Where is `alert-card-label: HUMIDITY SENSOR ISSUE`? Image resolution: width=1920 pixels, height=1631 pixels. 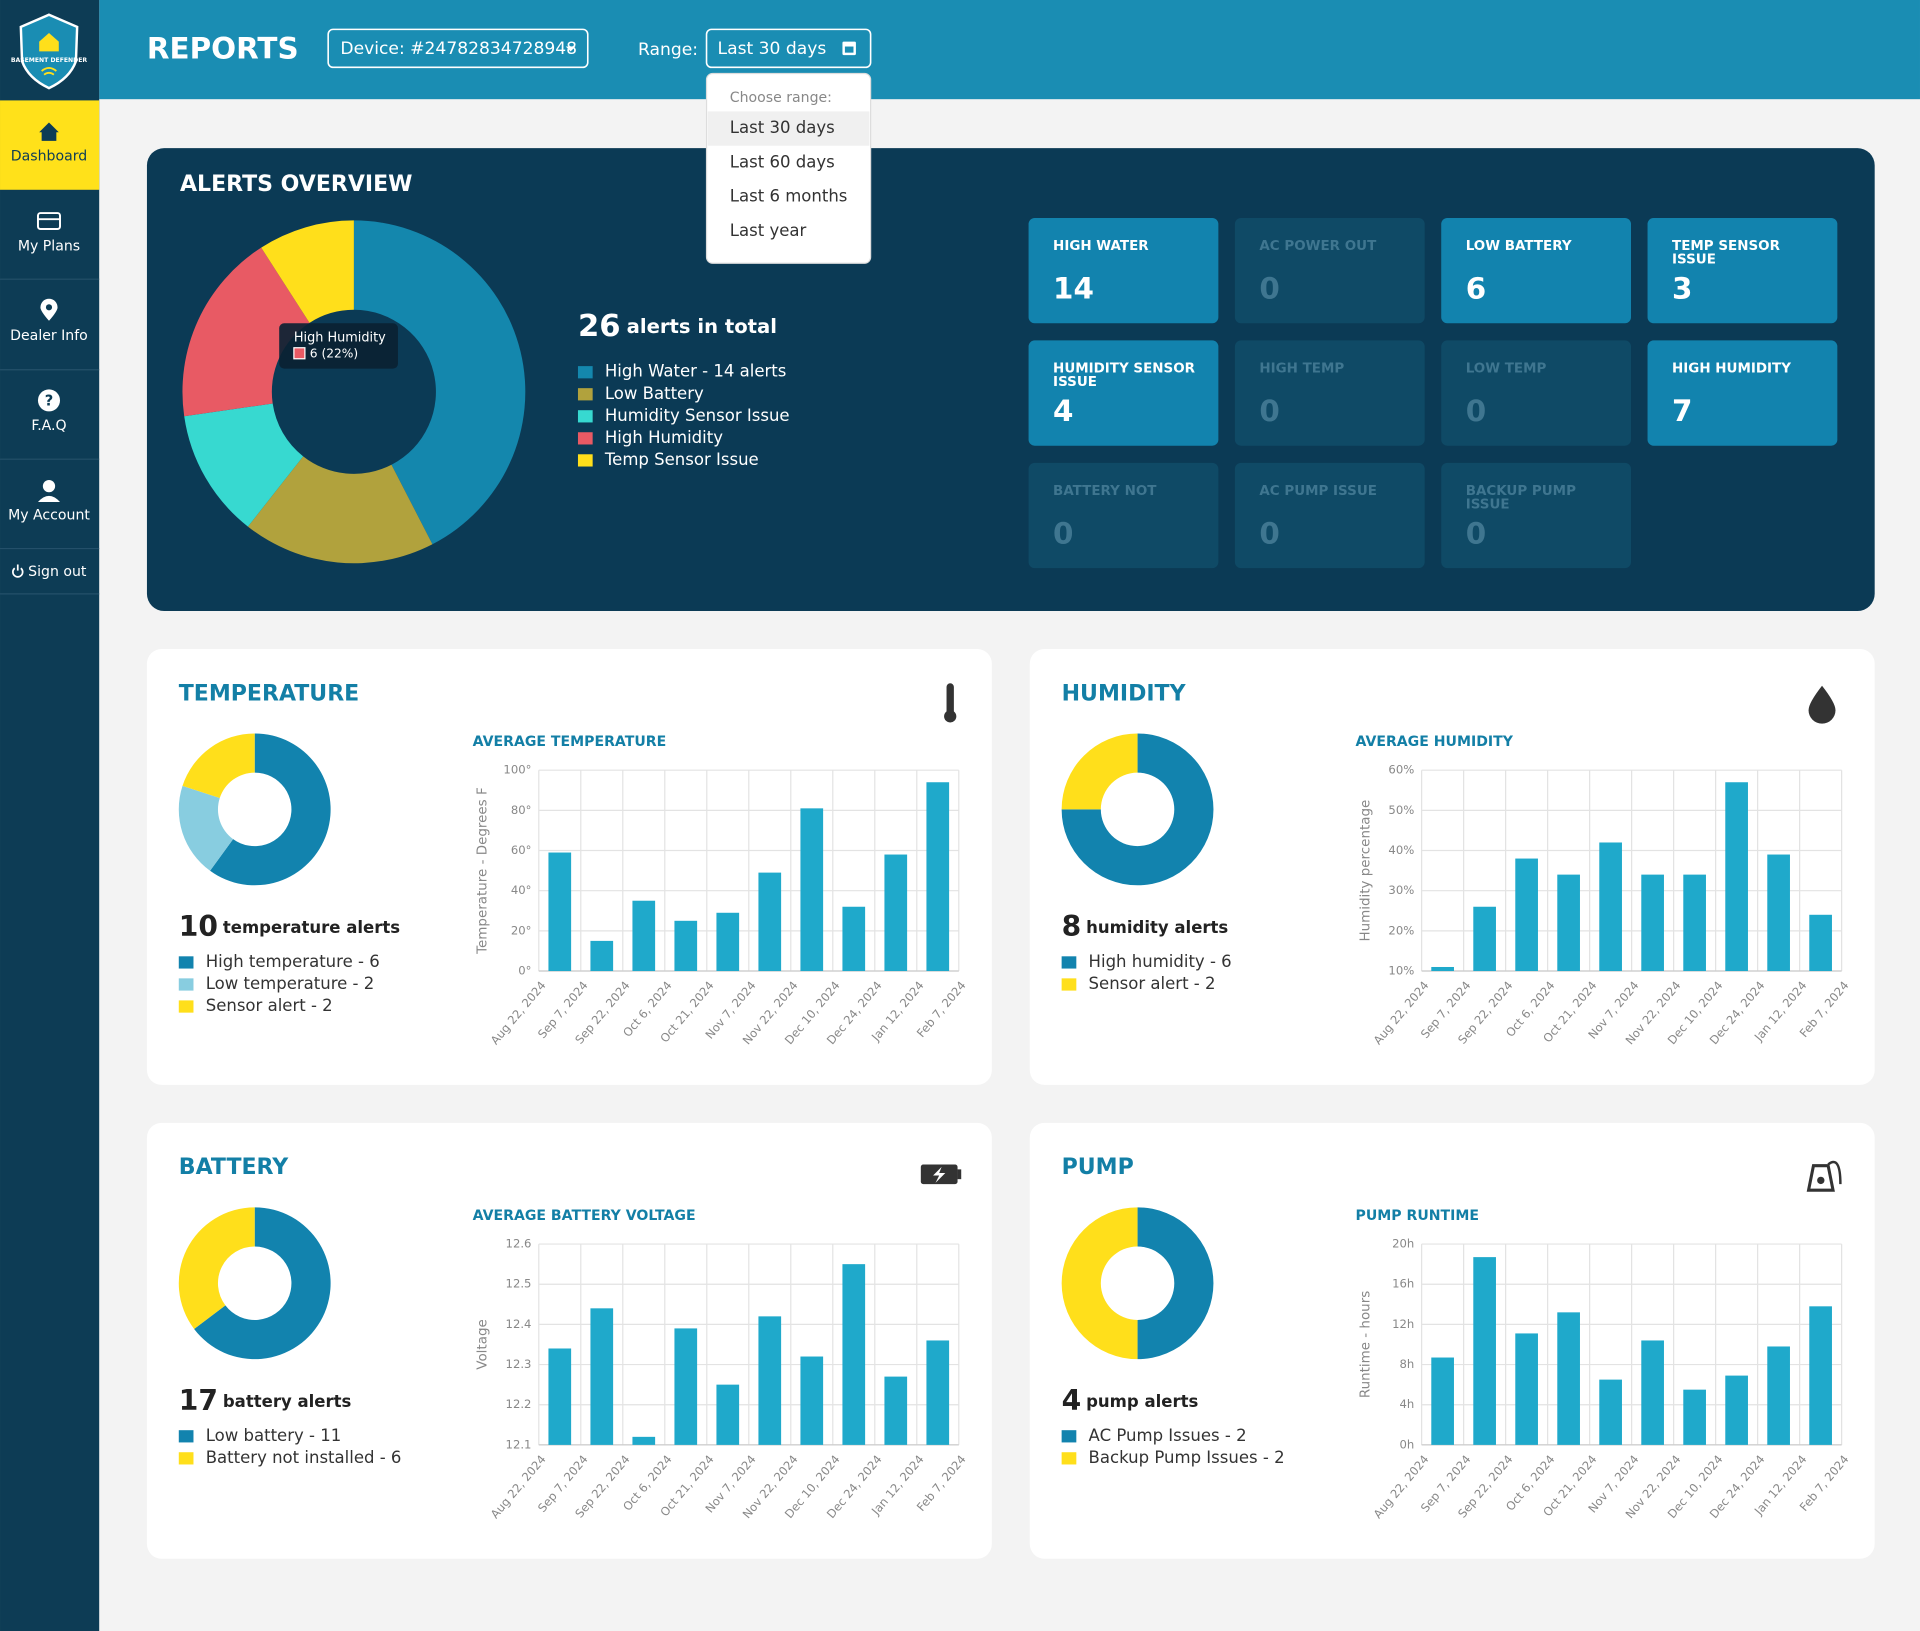
alert-card-label: HUMIDITY SENSOR ISSUE is located at coordinates (1124, 376).